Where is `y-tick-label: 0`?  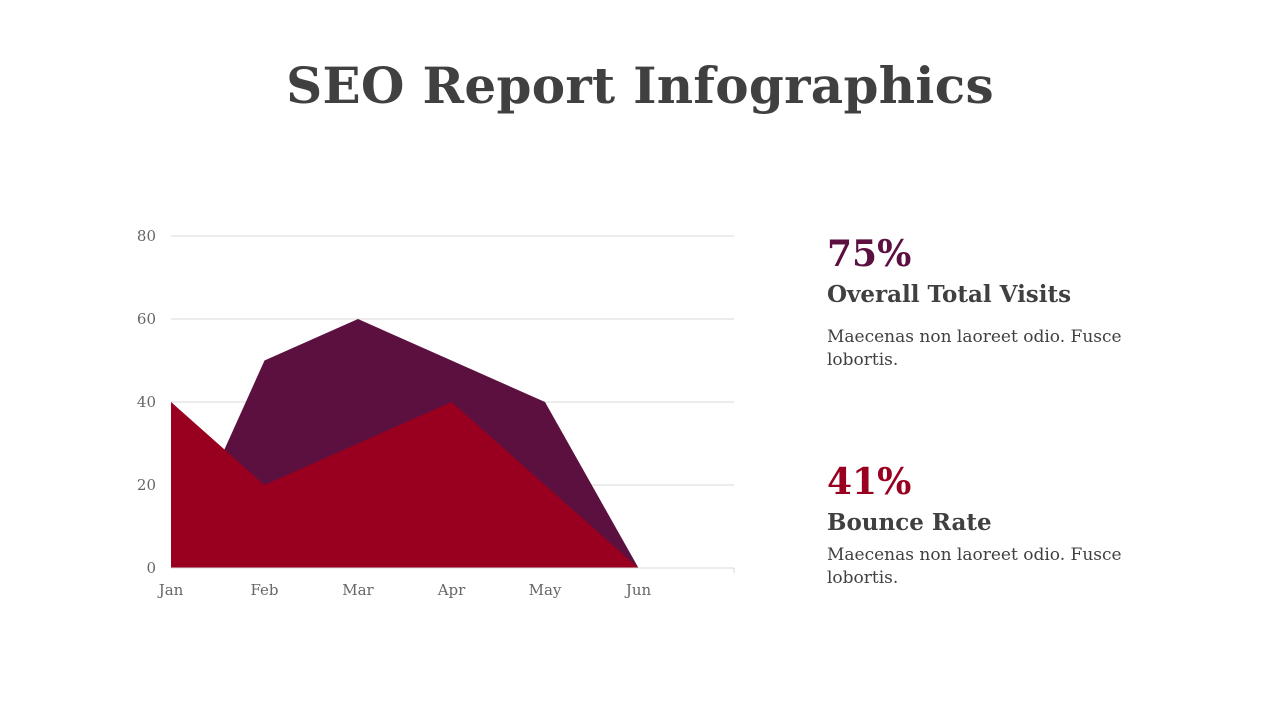
y-tick-label: 0 is located at coordinates (151, 568).